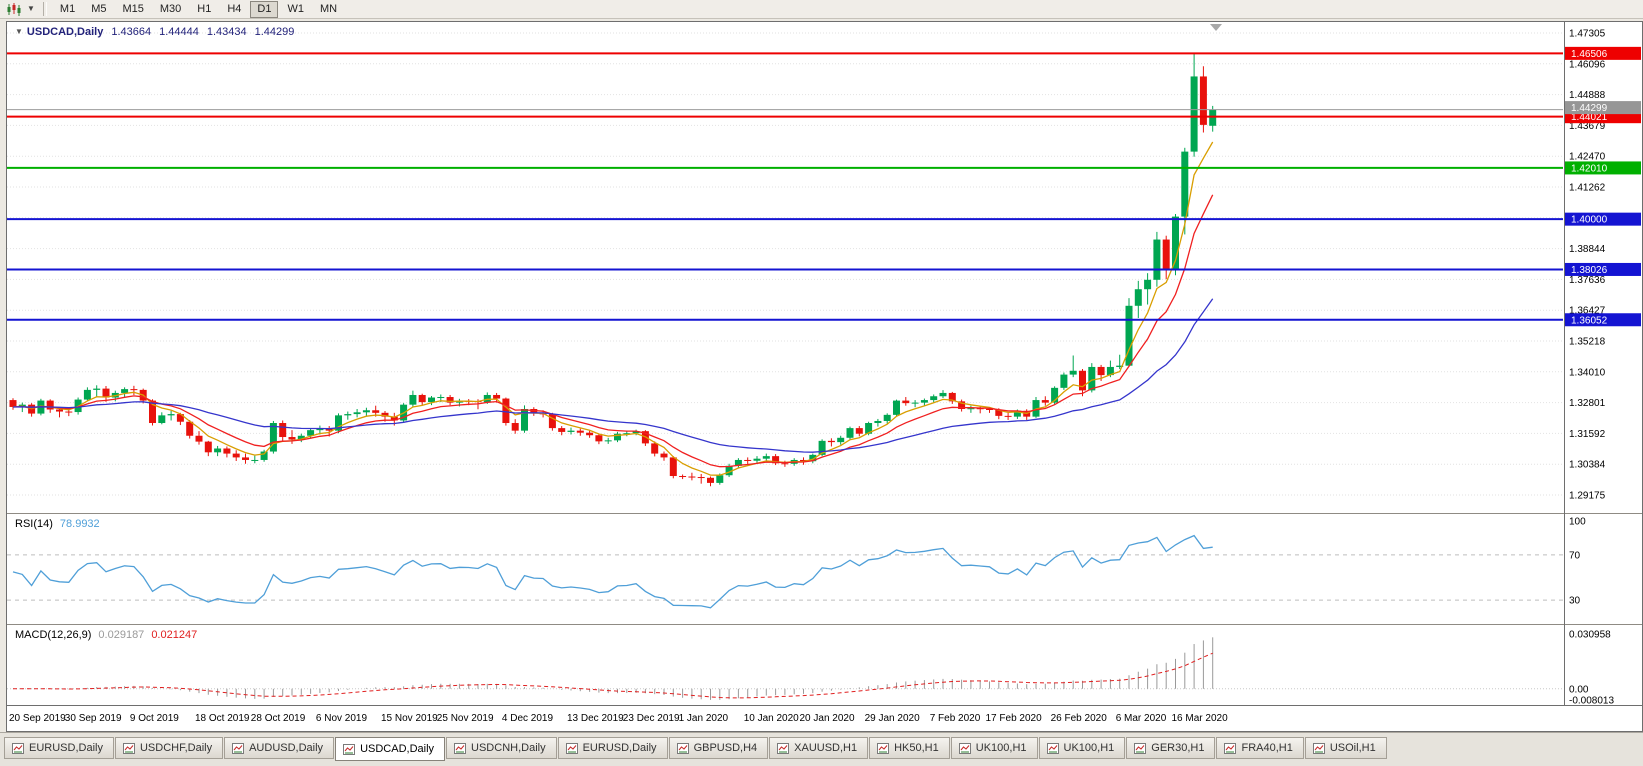 Image resolution: width=1643 pixels, height=766 pixels. What do you see at coordinates (169, 748) in the screenshot?
I see `chart-tab-usdchf-daily: USDCHF,Daily` at bounding box center [169, 748].